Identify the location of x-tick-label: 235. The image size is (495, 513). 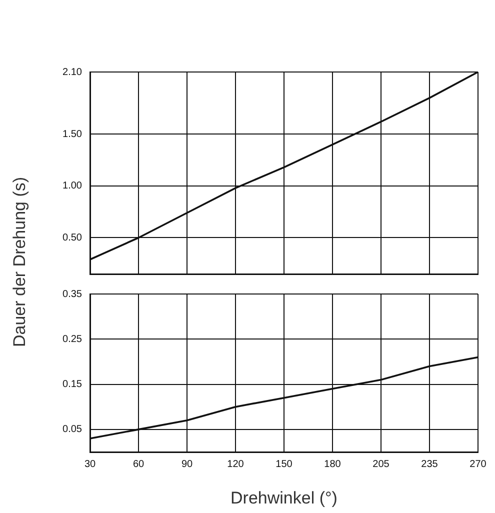
(429, 464).